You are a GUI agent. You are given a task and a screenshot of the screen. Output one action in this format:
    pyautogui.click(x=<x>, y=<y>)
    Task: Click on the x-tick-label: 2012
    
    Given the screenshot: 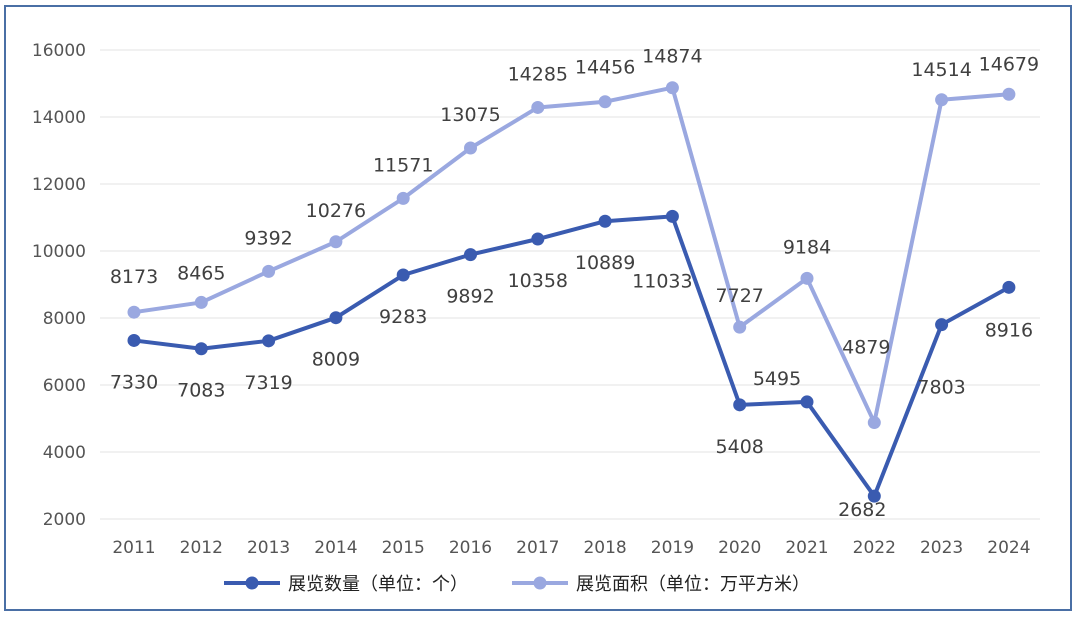 What is the action you would take?
    pyautogui.click(x=201, y=548)
    